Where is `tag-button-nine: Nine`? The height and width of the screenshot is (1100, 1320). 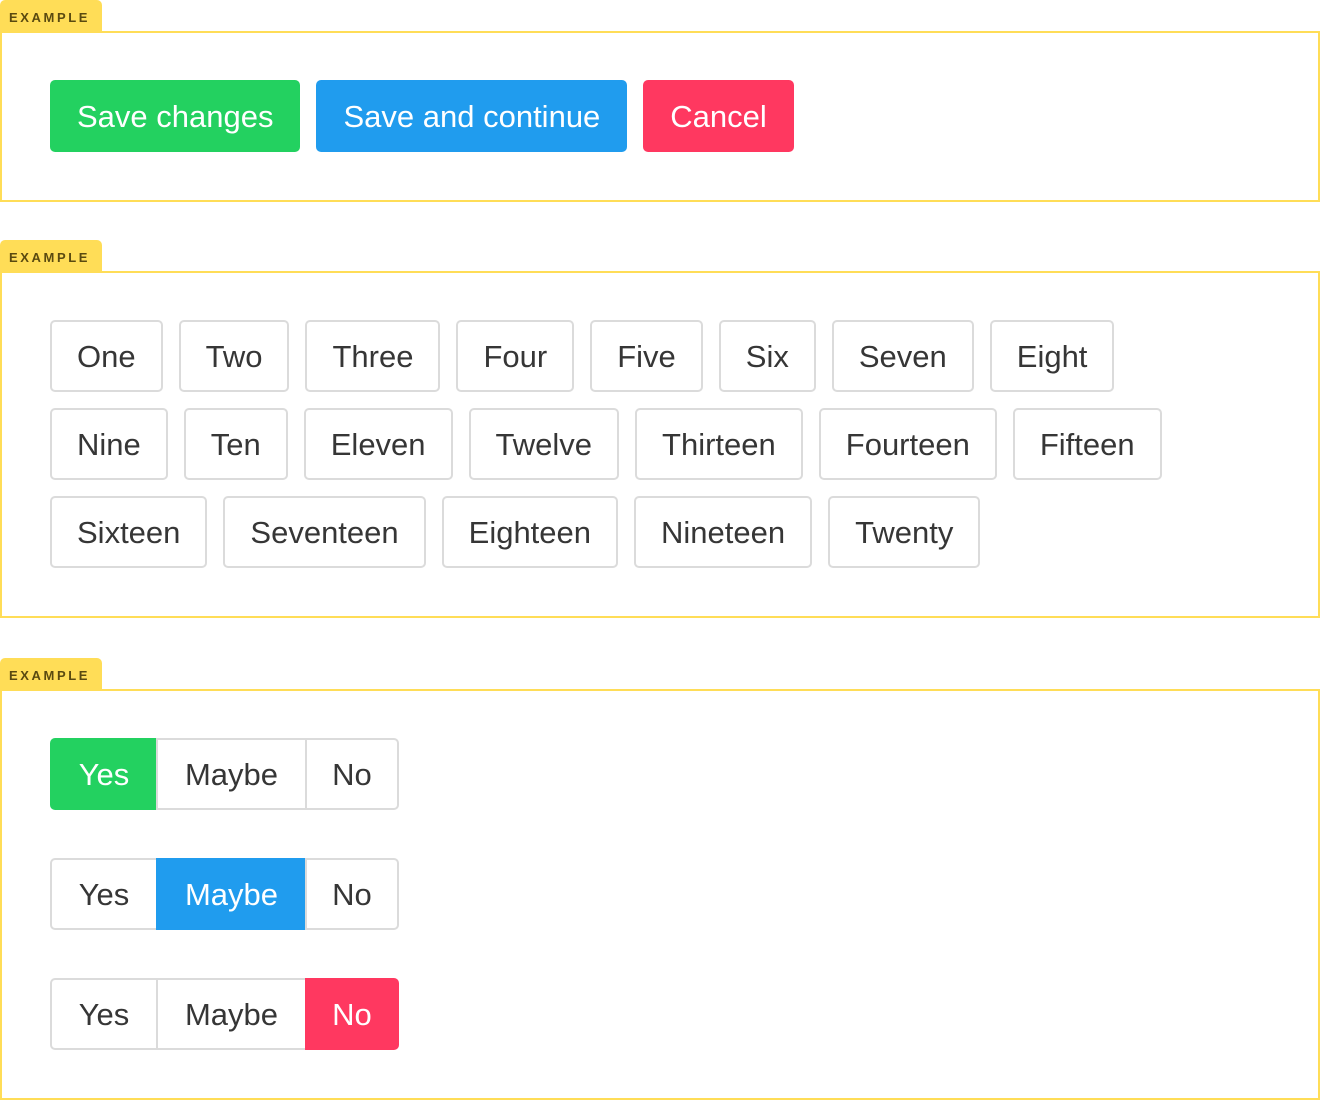
tag-button-nine: Nine is located at coordinates (109, 444).